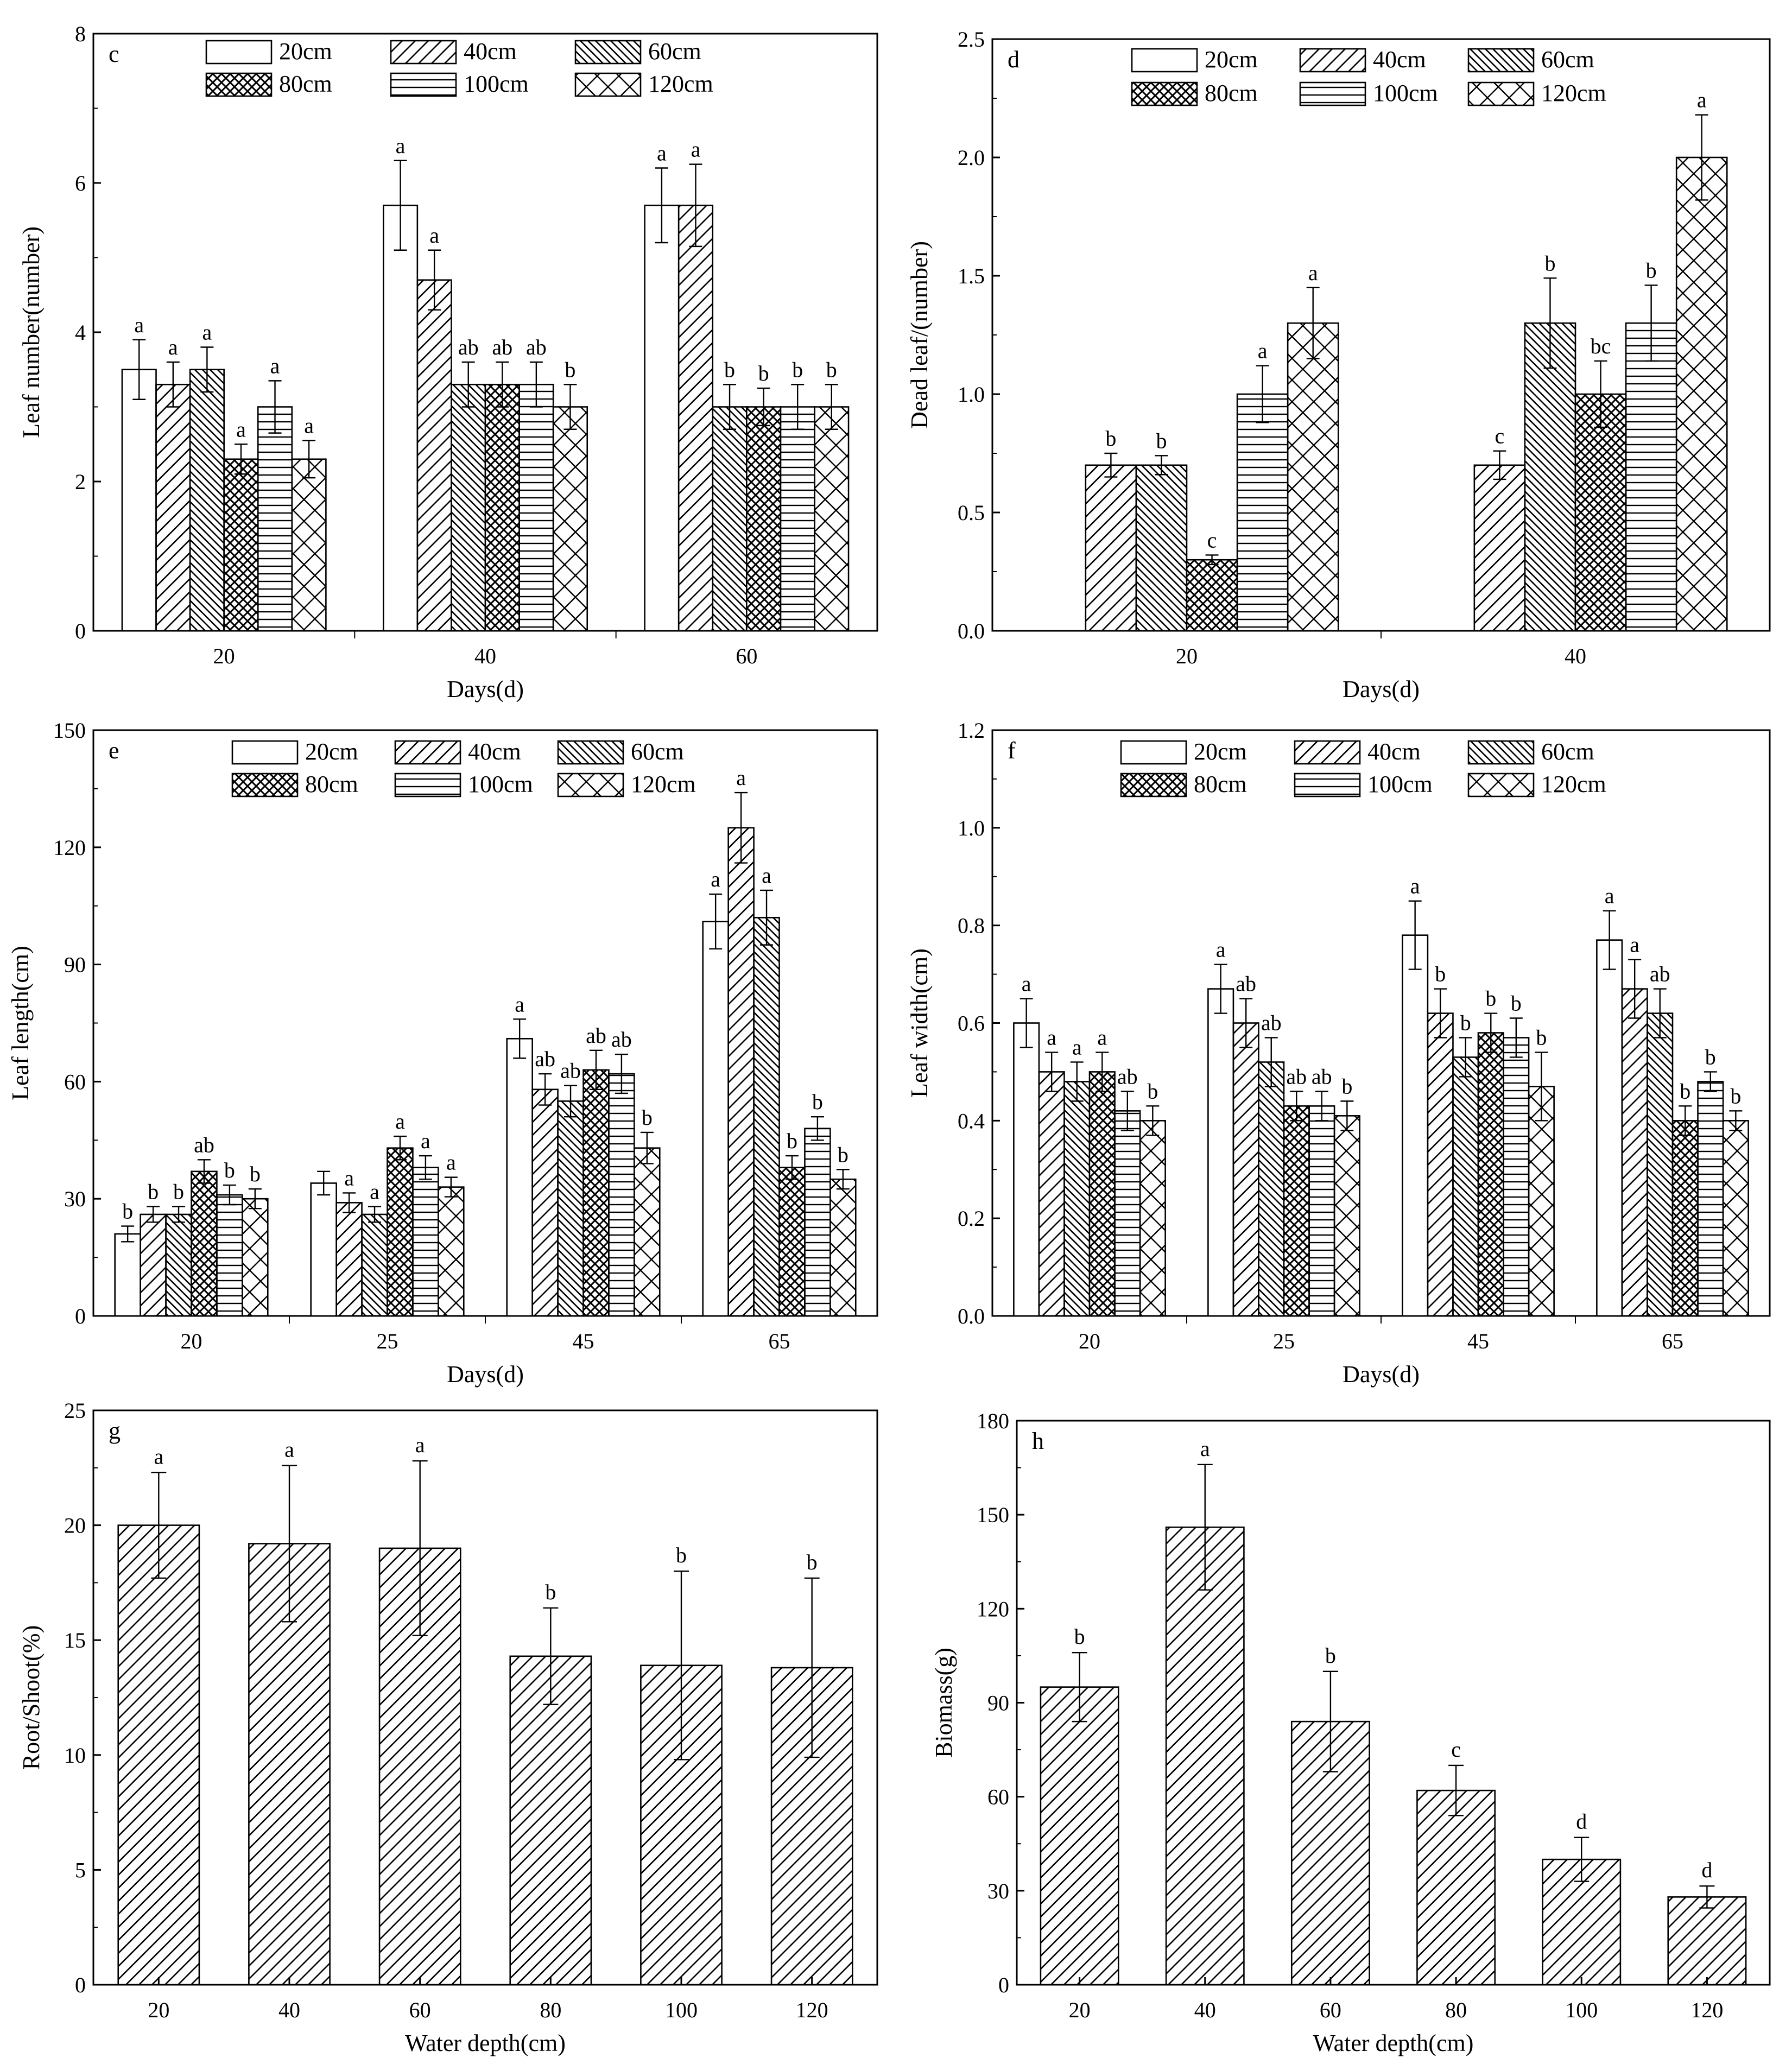 This screenshot has height=2064, width=1792. I want to click on y-tick-label: 0, so click(80, 1985).